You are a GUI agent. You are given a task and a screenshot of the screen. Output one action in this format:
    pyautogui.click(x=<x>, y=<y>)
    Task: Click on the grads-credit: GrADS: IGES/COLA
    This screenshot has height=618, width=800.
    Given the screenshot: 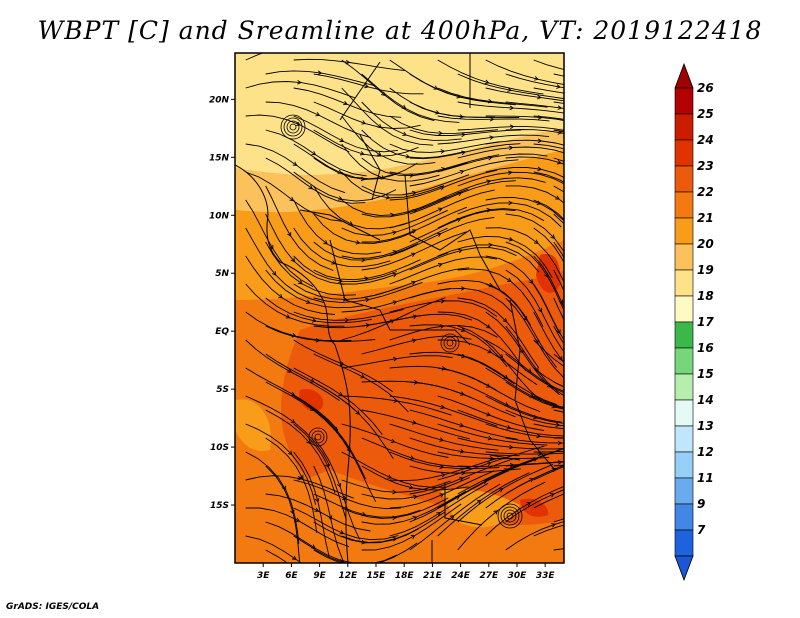 What is the action you would take?
    pyautogui.click(x=53, y=607)
    